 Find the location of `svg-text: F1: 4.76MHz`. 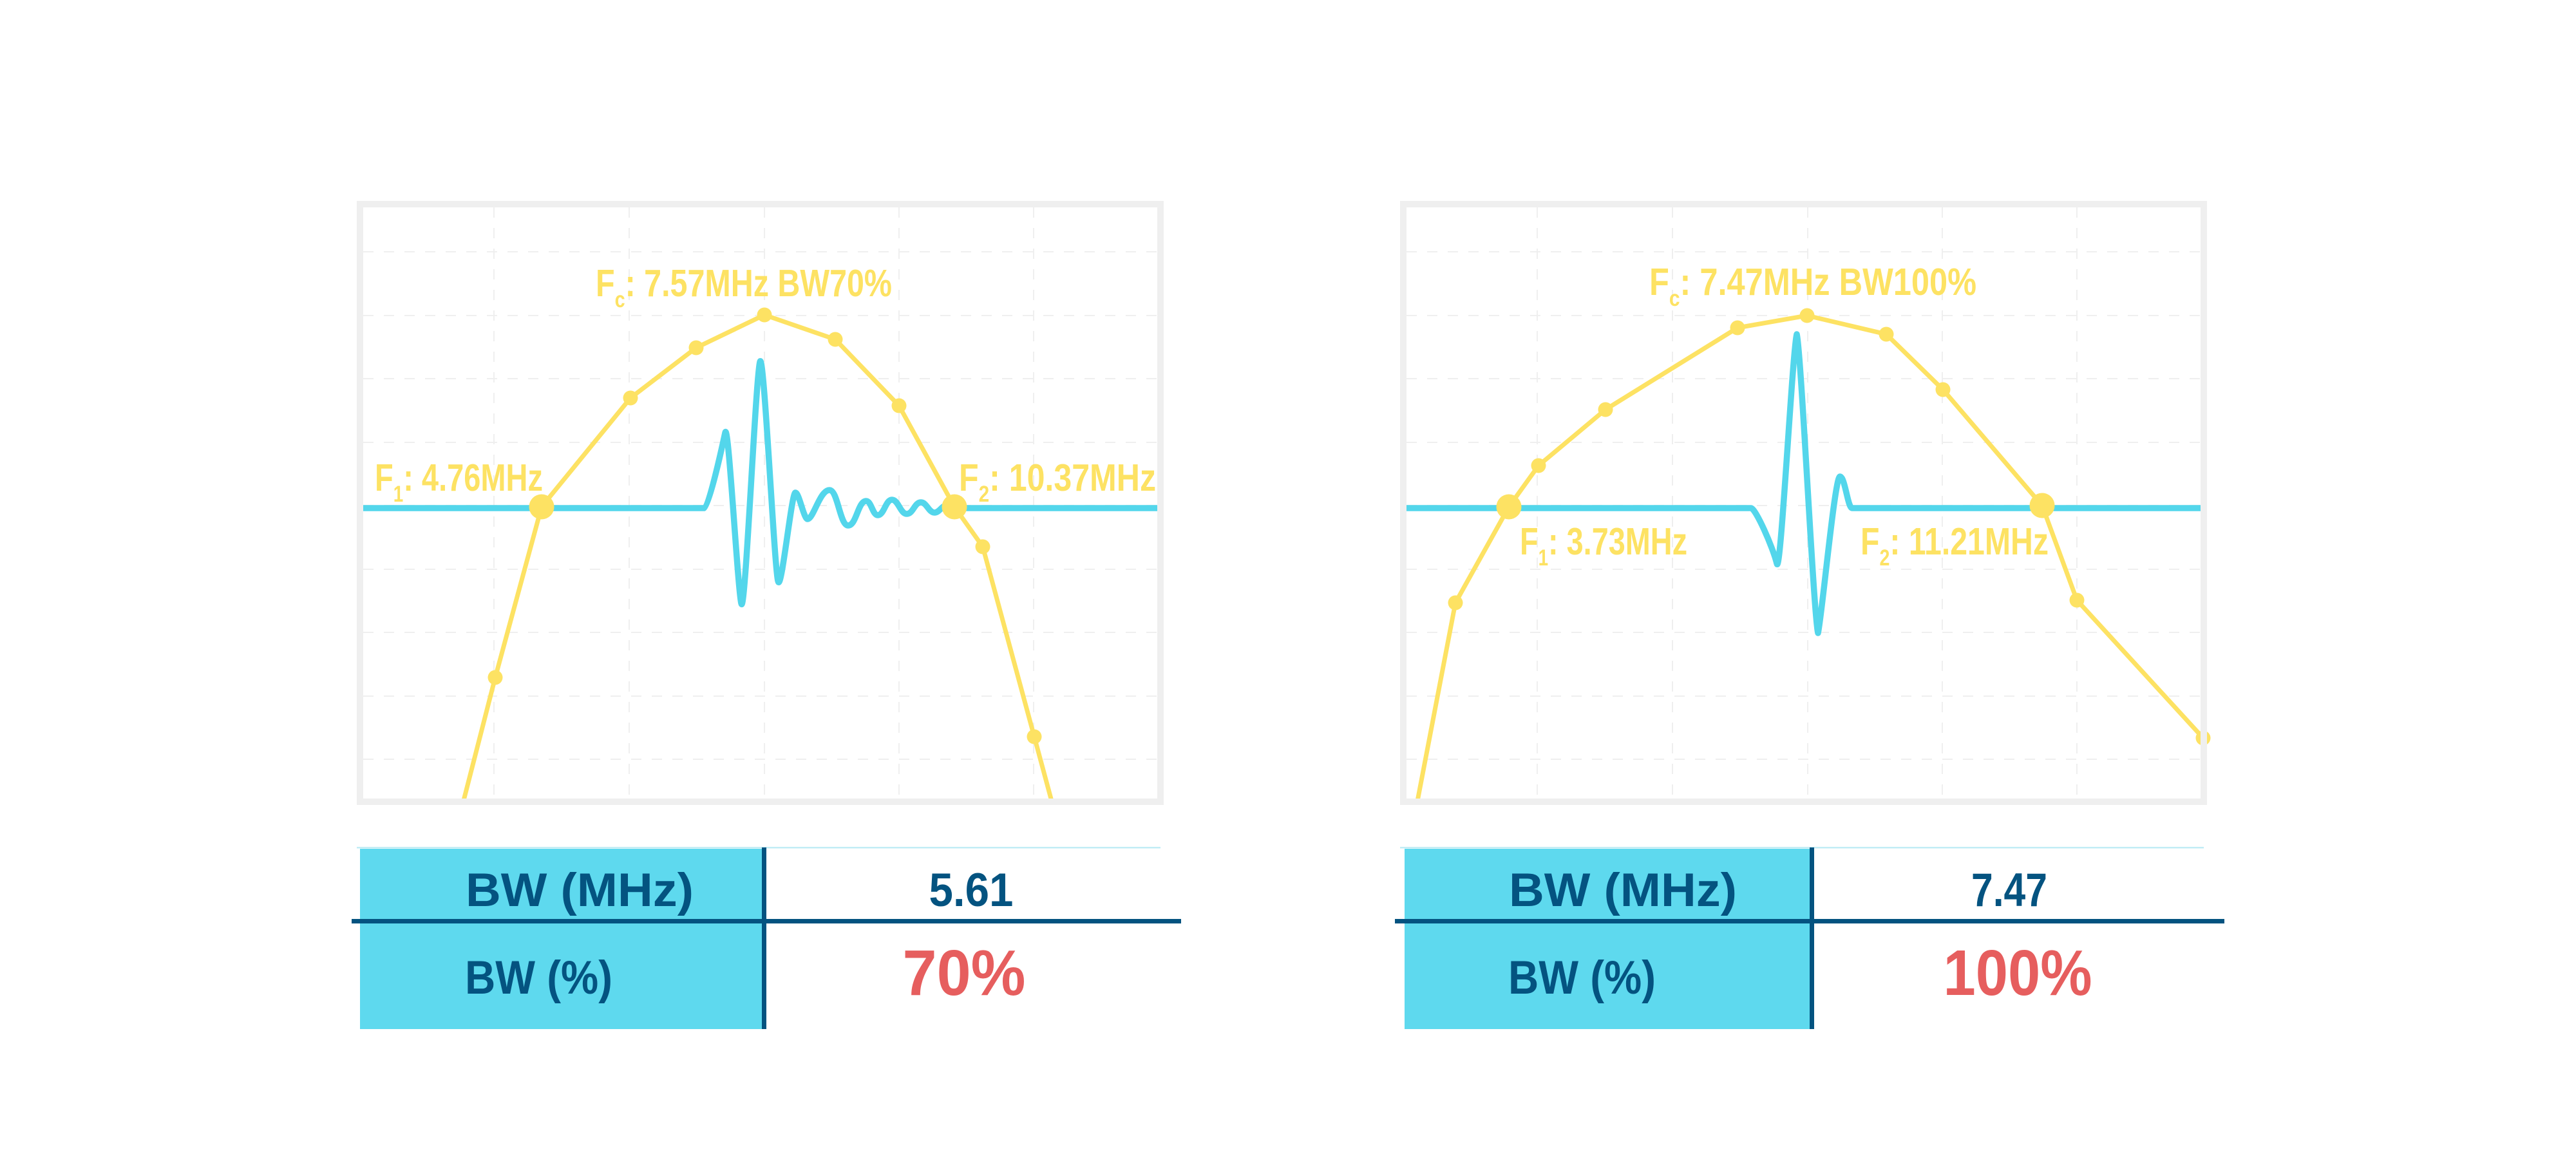

svg-text: F1: 4.76MHz is located at coordinates (459, 482).